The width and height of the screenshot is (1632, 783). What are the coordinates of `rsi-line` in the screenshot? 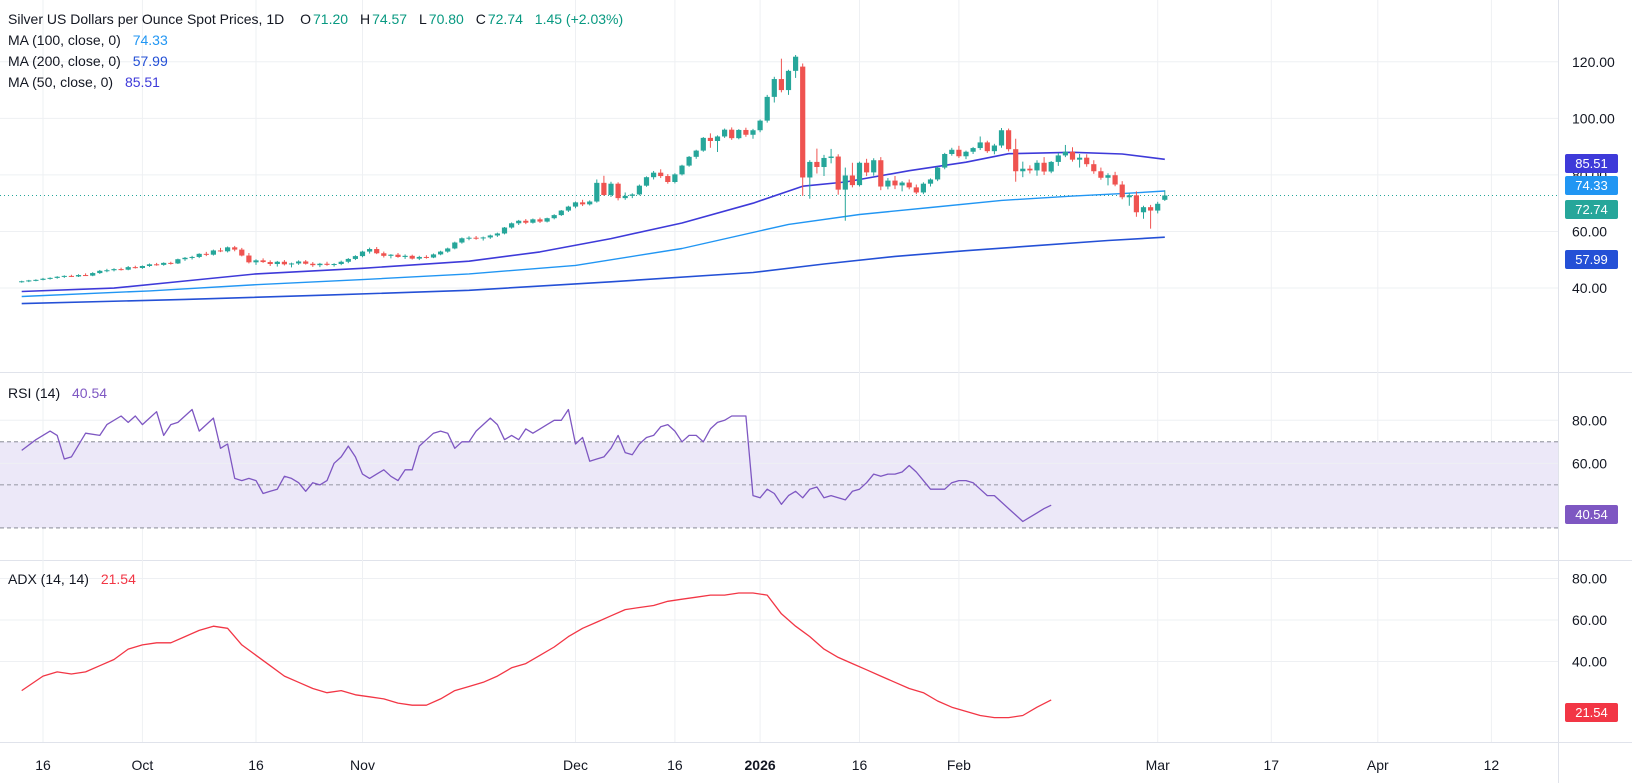 It's located at (536, 465).